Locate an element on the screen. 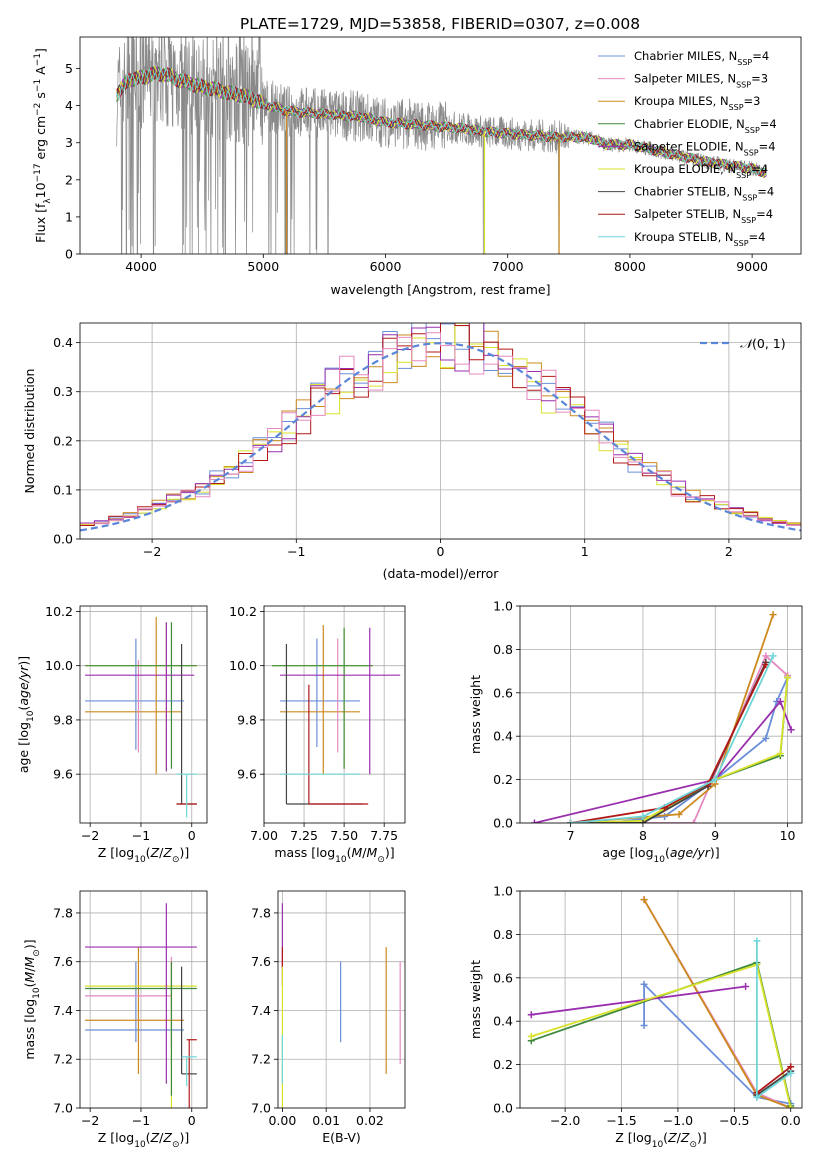 The width and height of the screenshot is (819, 1170). ticks-age_vs_Z is located at coordinates (134, 719).